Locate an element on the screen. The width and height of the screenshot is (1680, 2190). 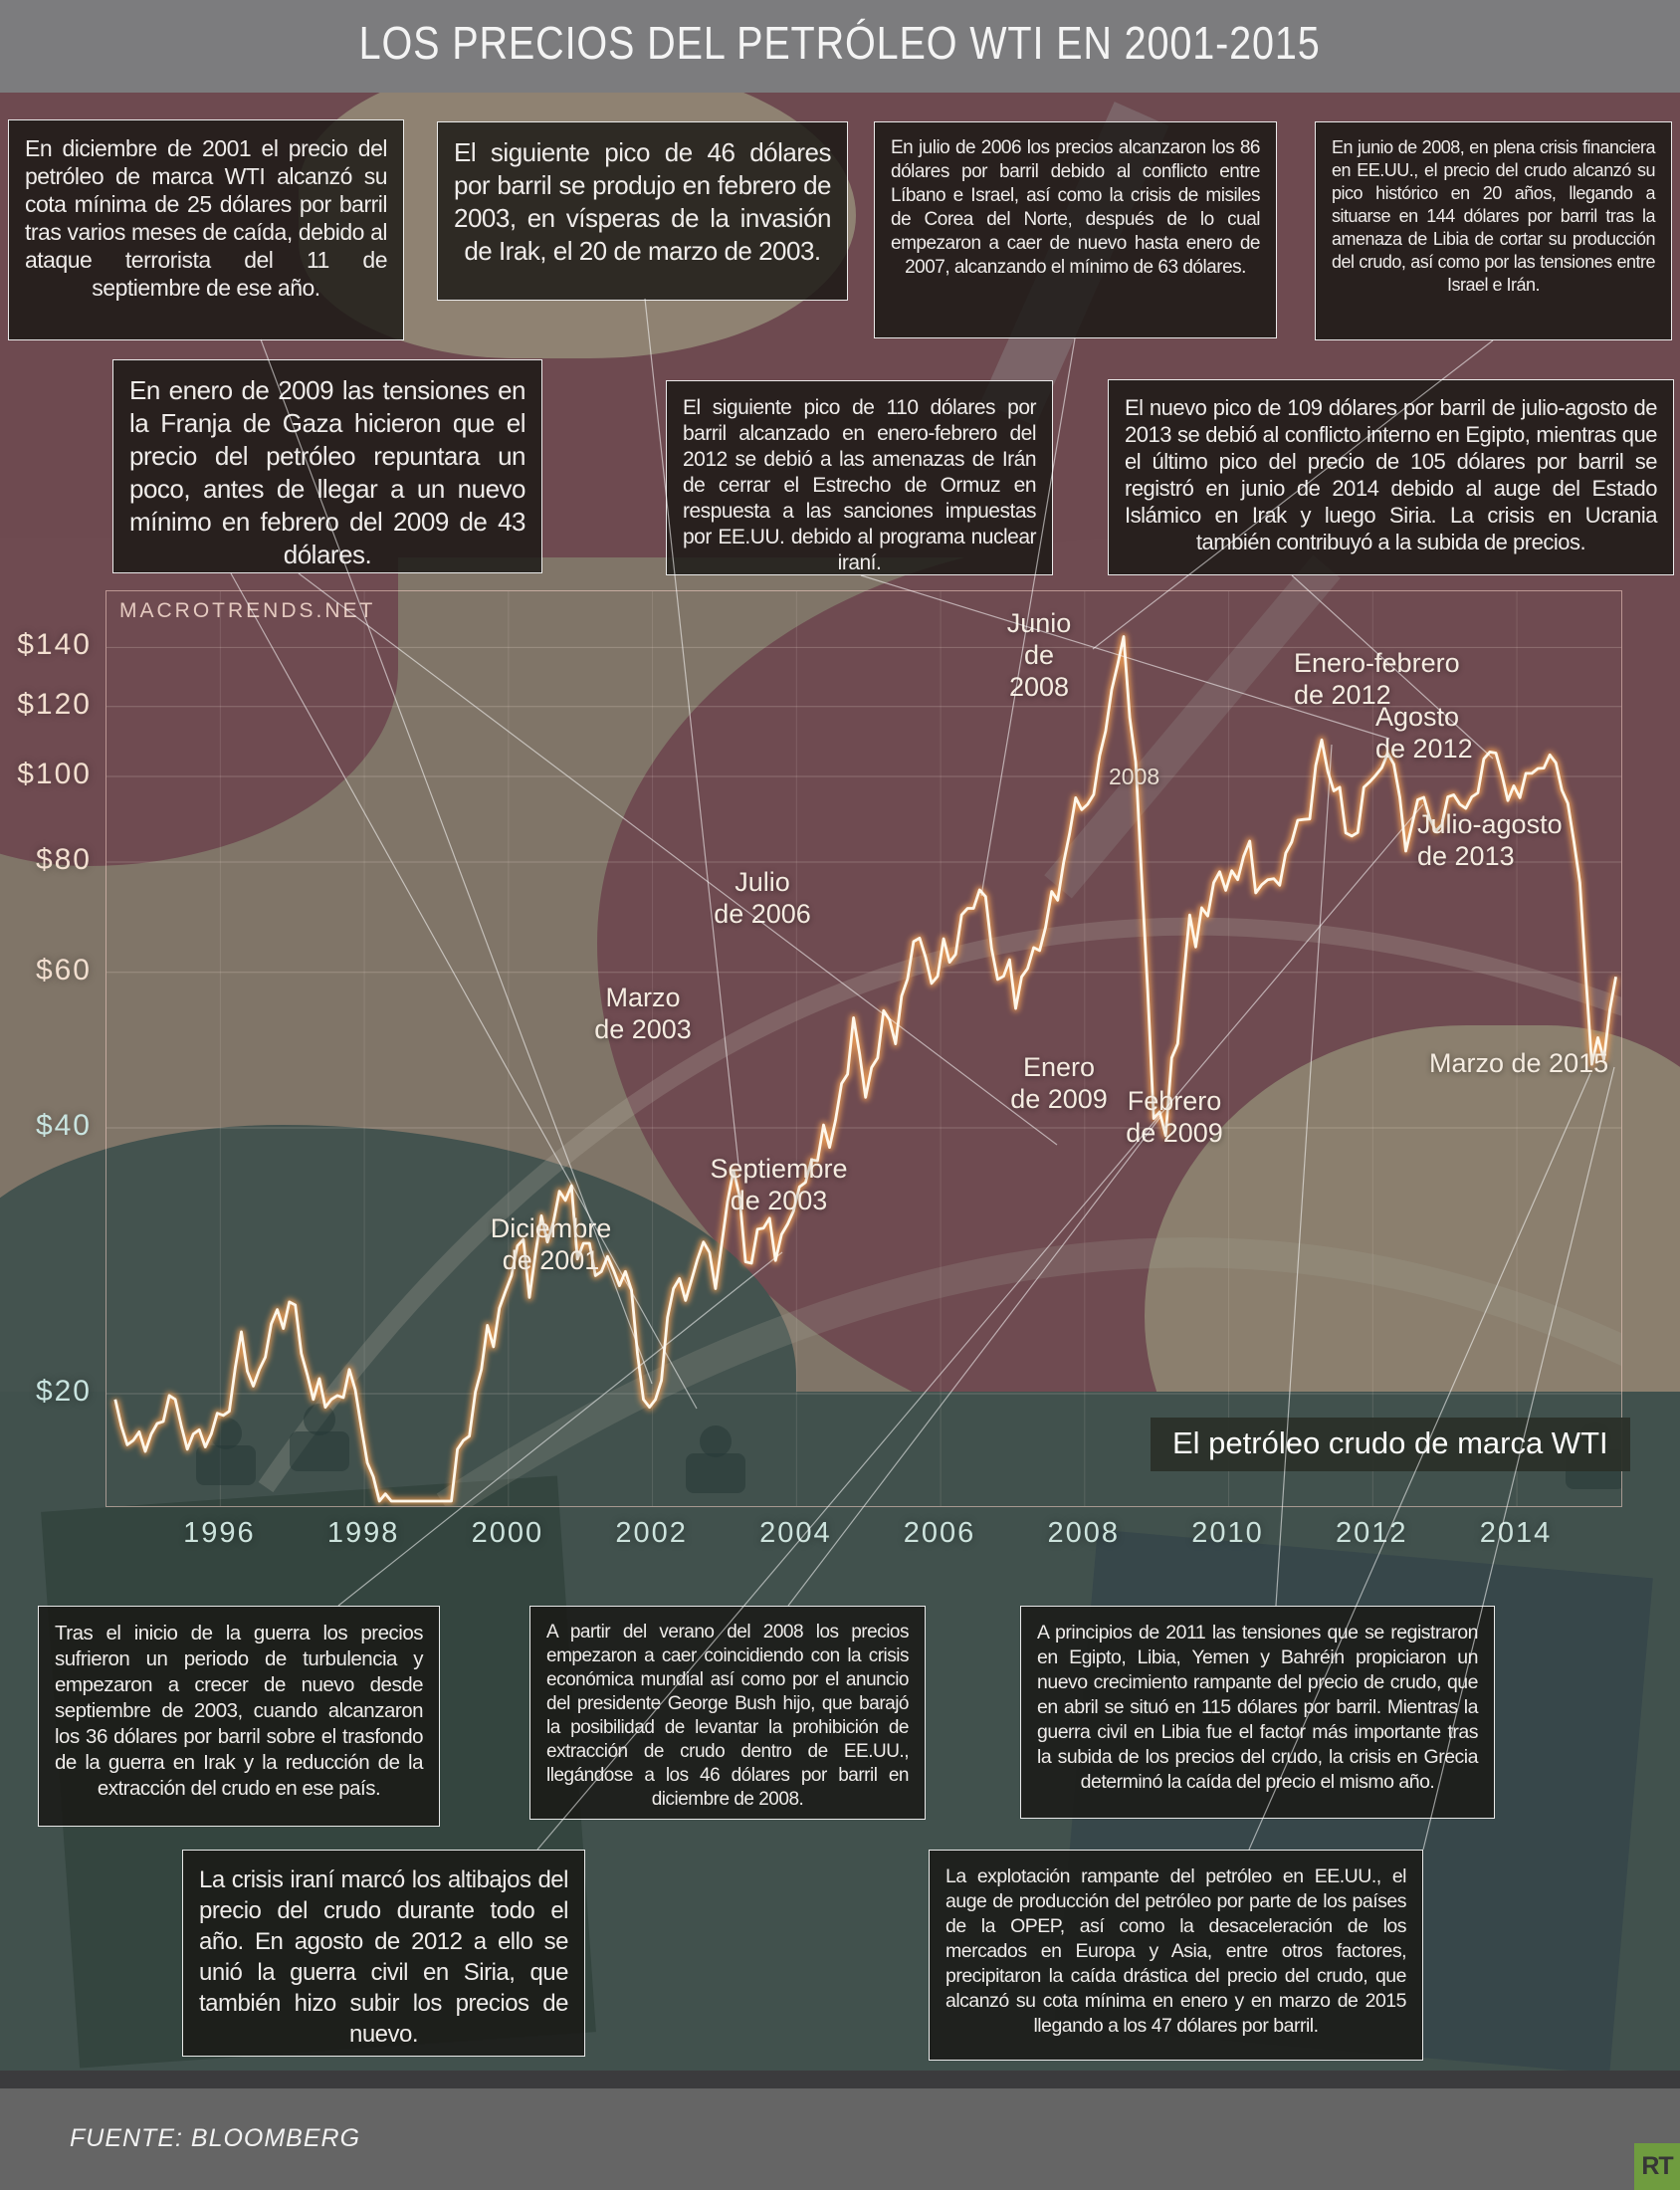
chart-annotation: Junio de 2008 is located at coordinates (1039, 655).